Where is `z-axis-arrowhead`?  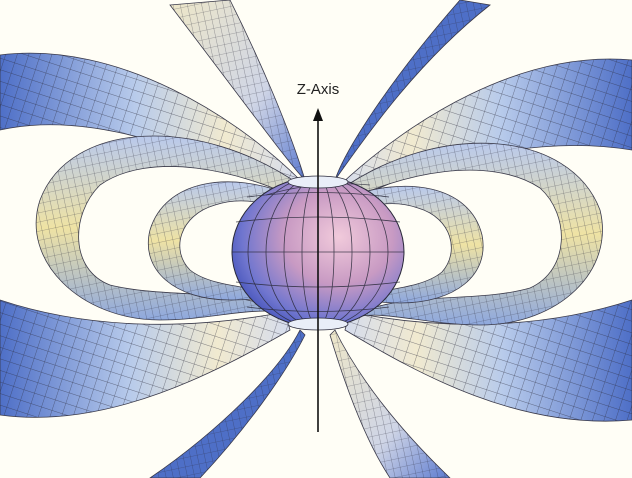
z-axis-arrowhead is located at coordinates (318, 114).